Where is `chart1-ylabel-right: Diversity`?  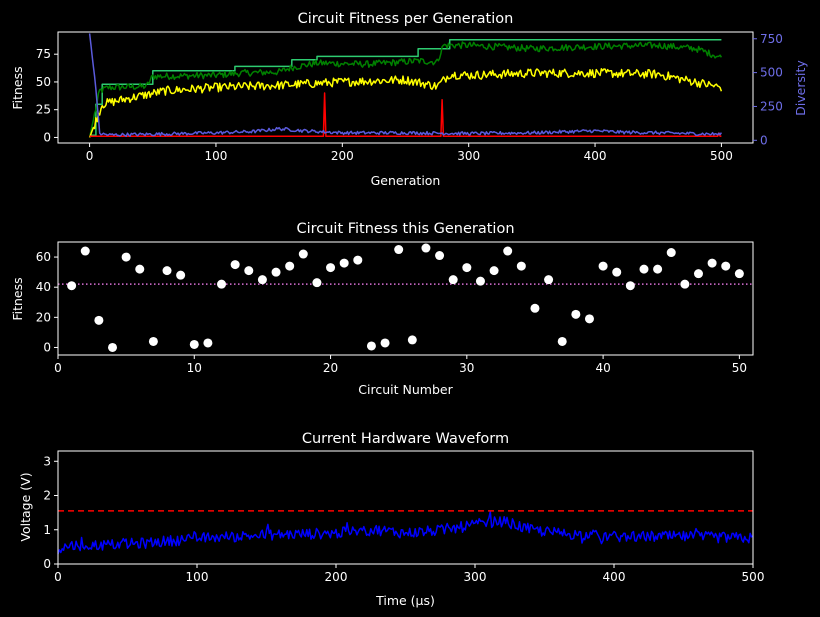
chart1-ylabel-right: Diversity is located at coordinates (800, 88).